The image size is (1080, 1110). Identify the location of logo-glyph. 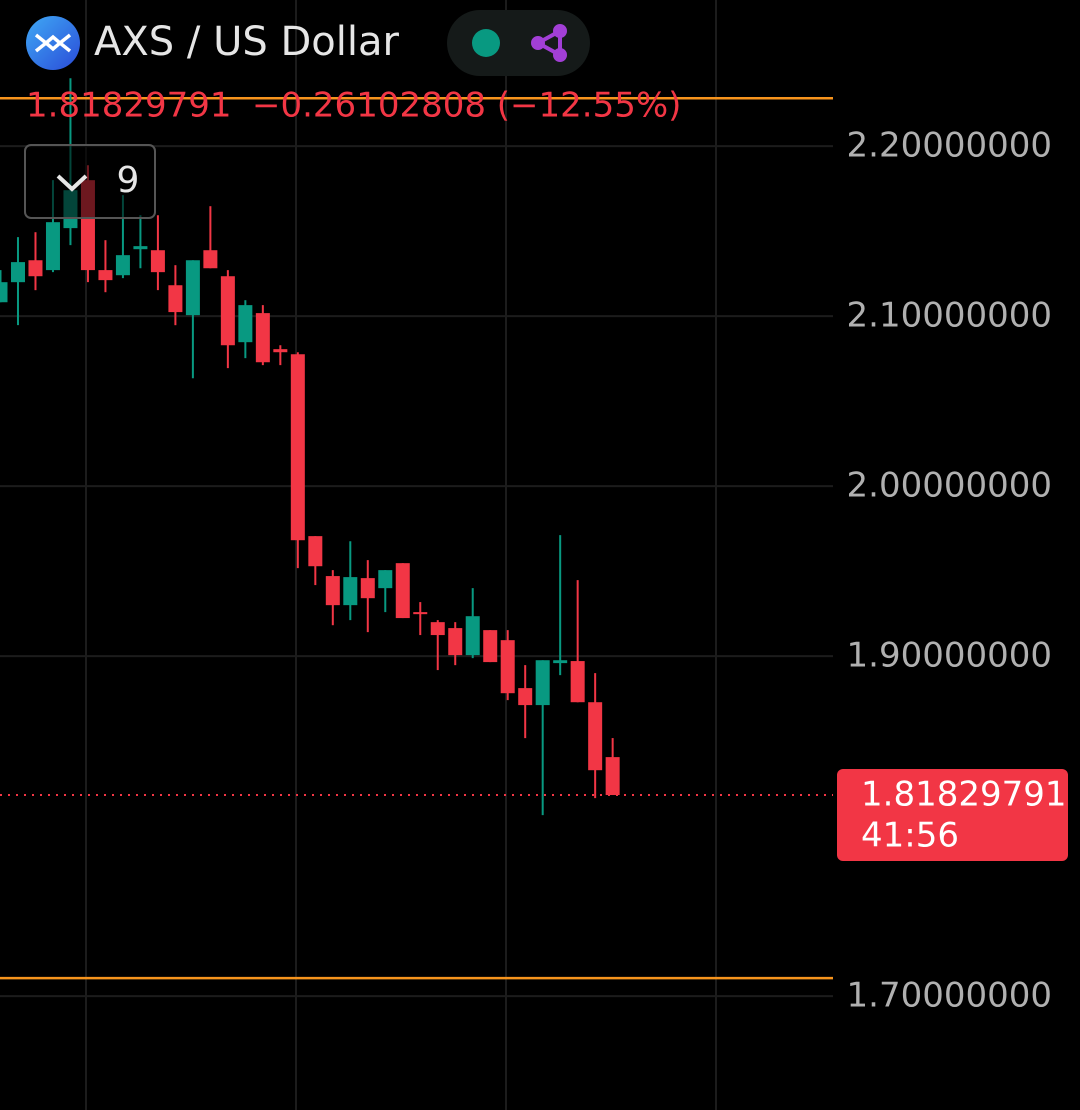
(53, 43).